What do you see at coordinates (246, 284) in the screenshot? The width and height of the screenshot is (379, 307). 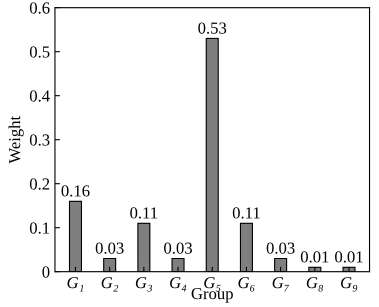 I see `x-tick-label: G₆` at bounding box center [246, 284].